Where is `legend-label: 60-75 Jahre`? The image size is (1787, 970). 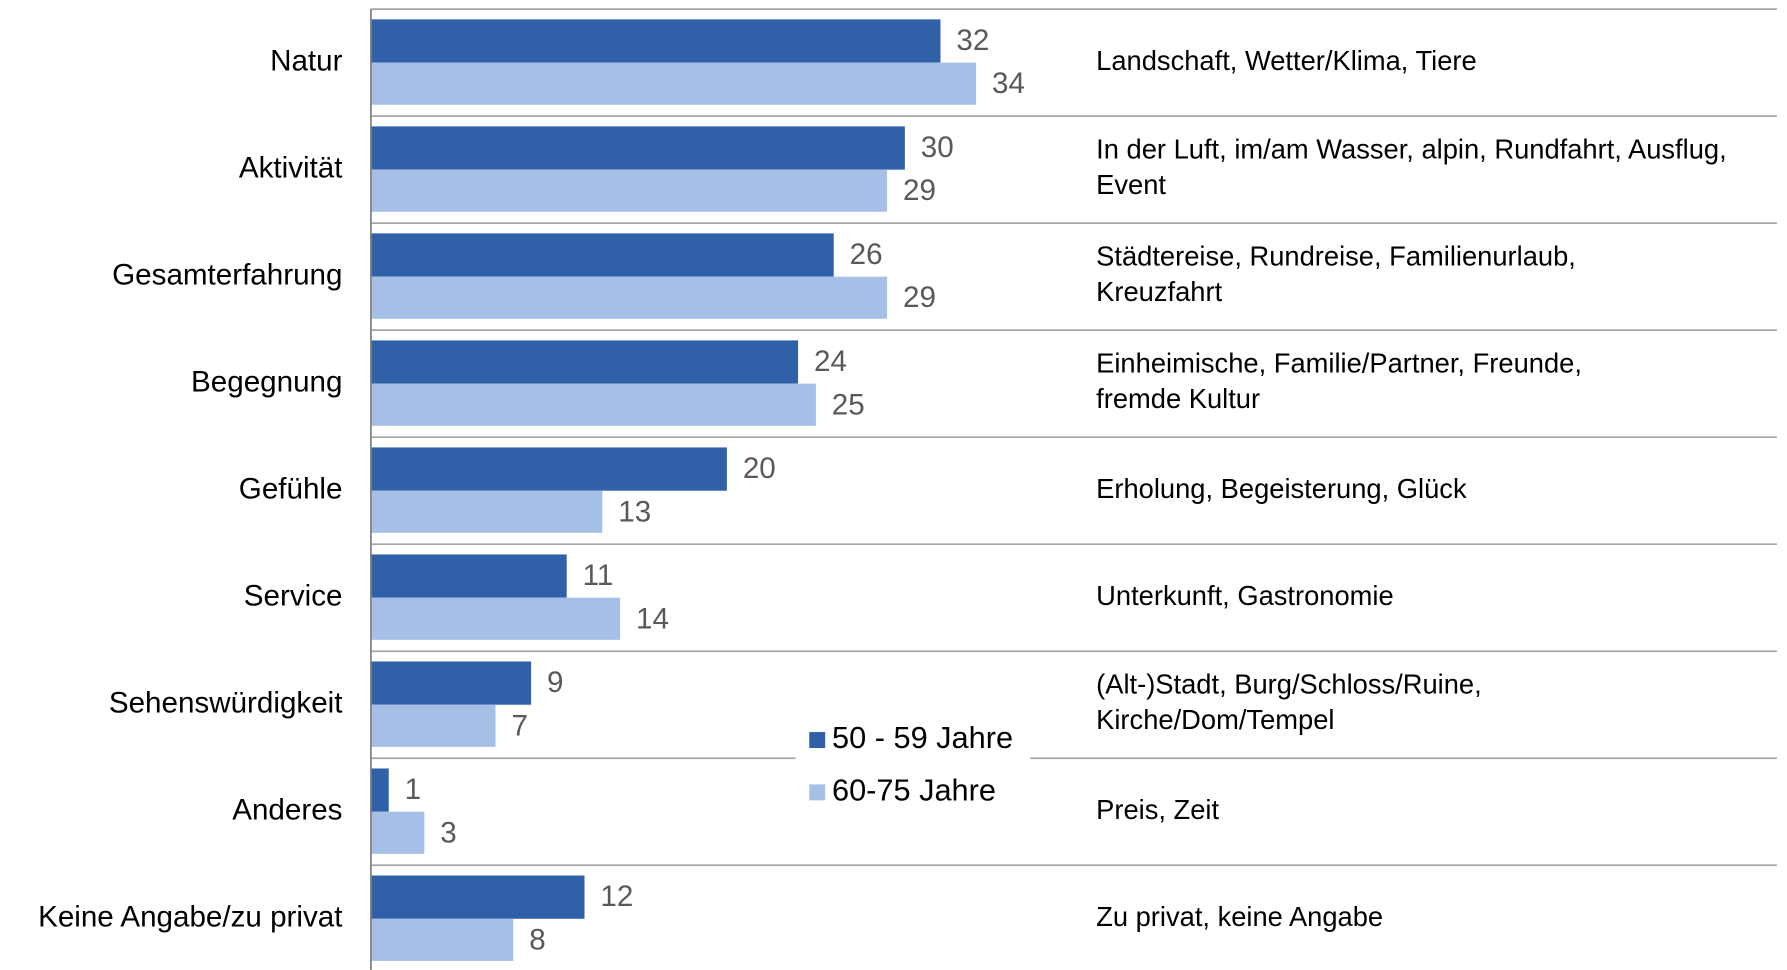 legend-label: 60-75 Jahre is located at coordinates (914, 790).